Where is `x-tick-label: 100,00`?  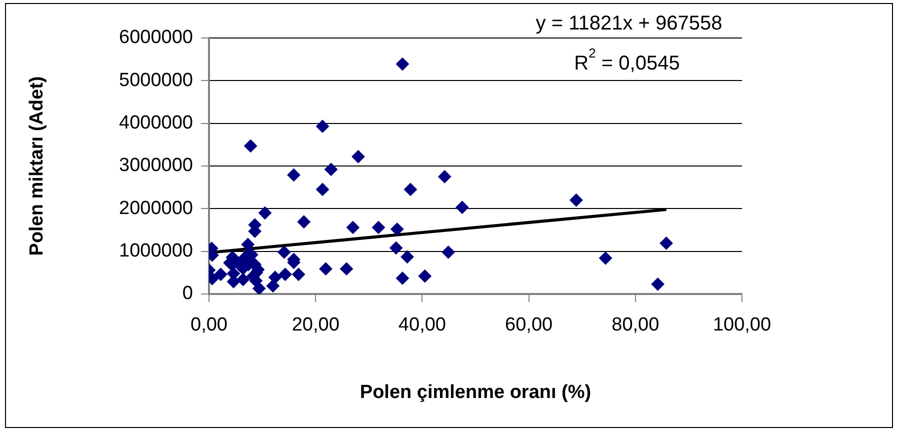
x-tick-label: 100,00 is located at coordinates (742, 325).